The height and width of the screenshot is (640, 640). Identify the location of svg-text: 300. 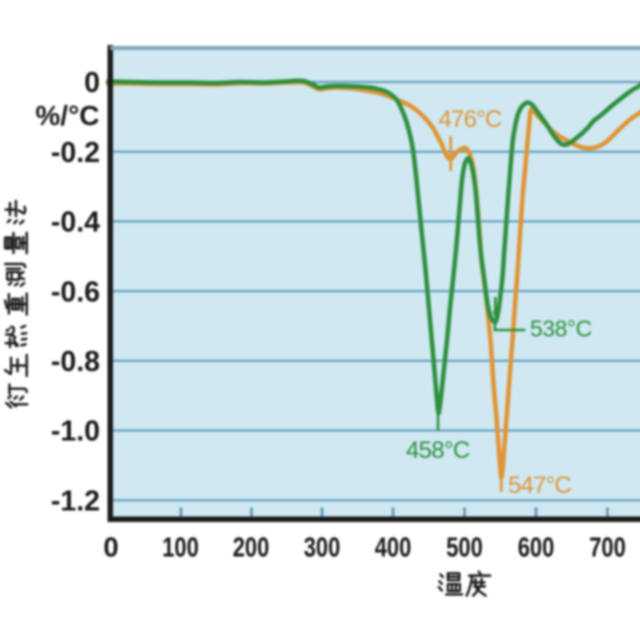
(322, 547).